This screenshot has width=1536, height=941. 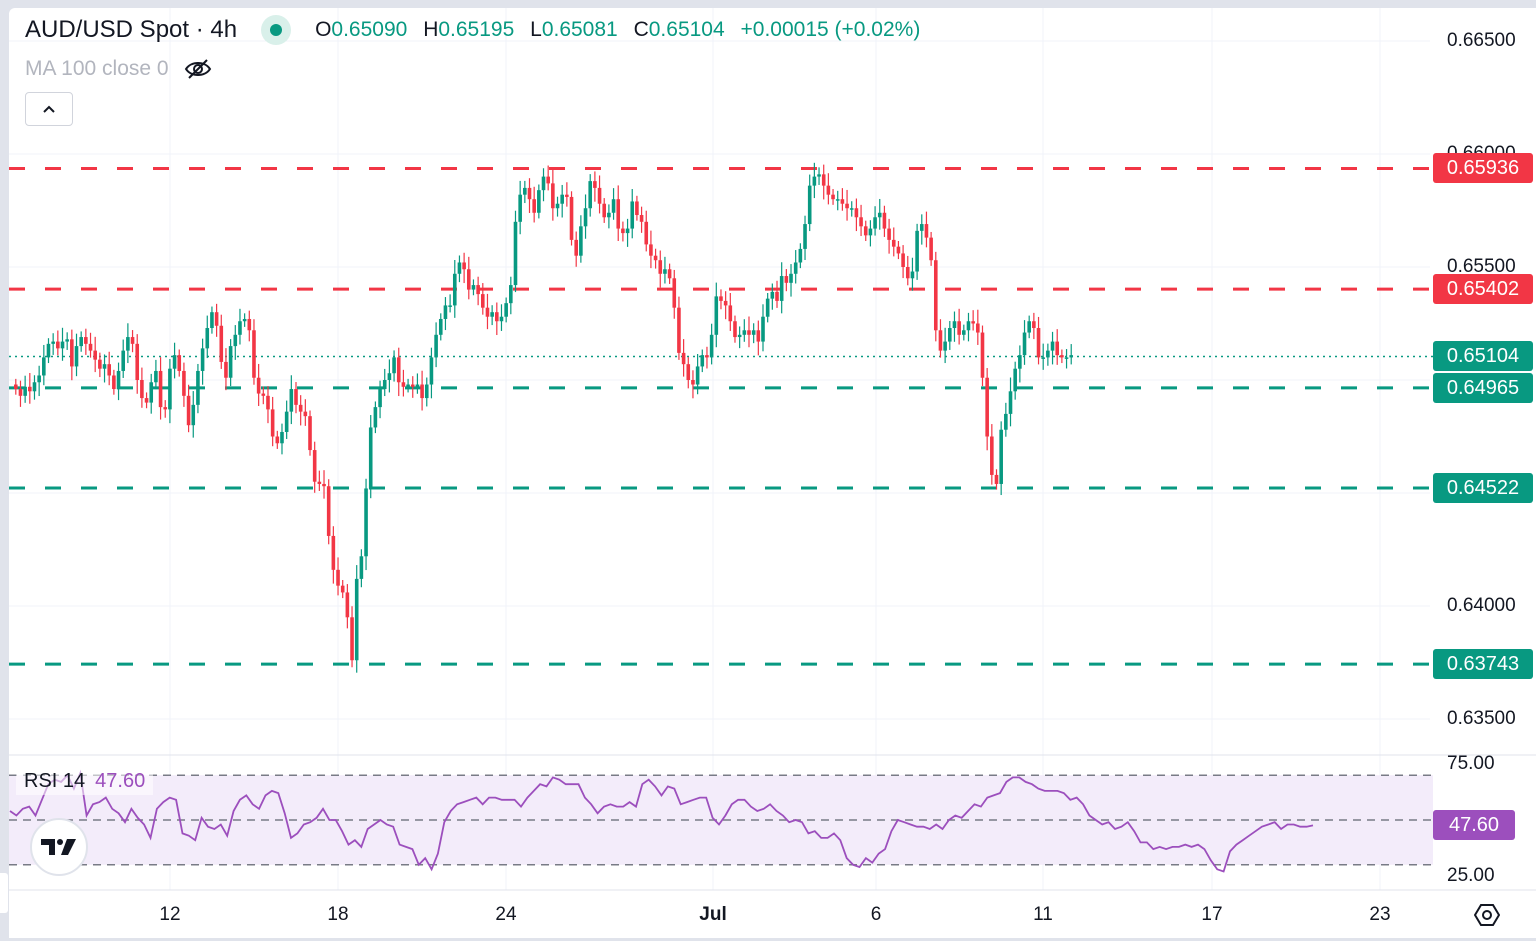 I want to click on time-label: 12, so click(x=170, y=914).